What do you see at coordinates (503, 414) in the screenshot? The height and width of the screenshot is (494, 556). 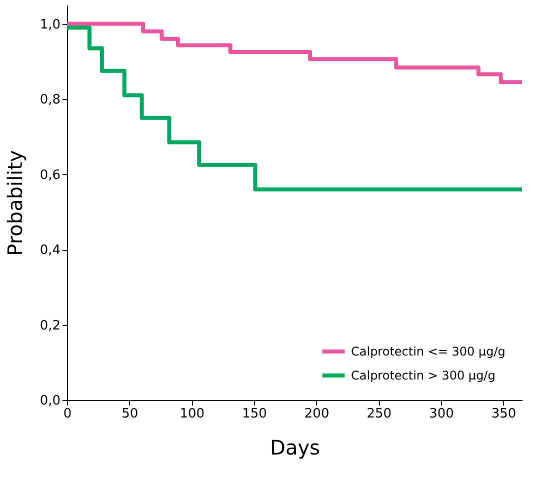 I see `x-tick-label: 350` at bounding box center [503, 414].